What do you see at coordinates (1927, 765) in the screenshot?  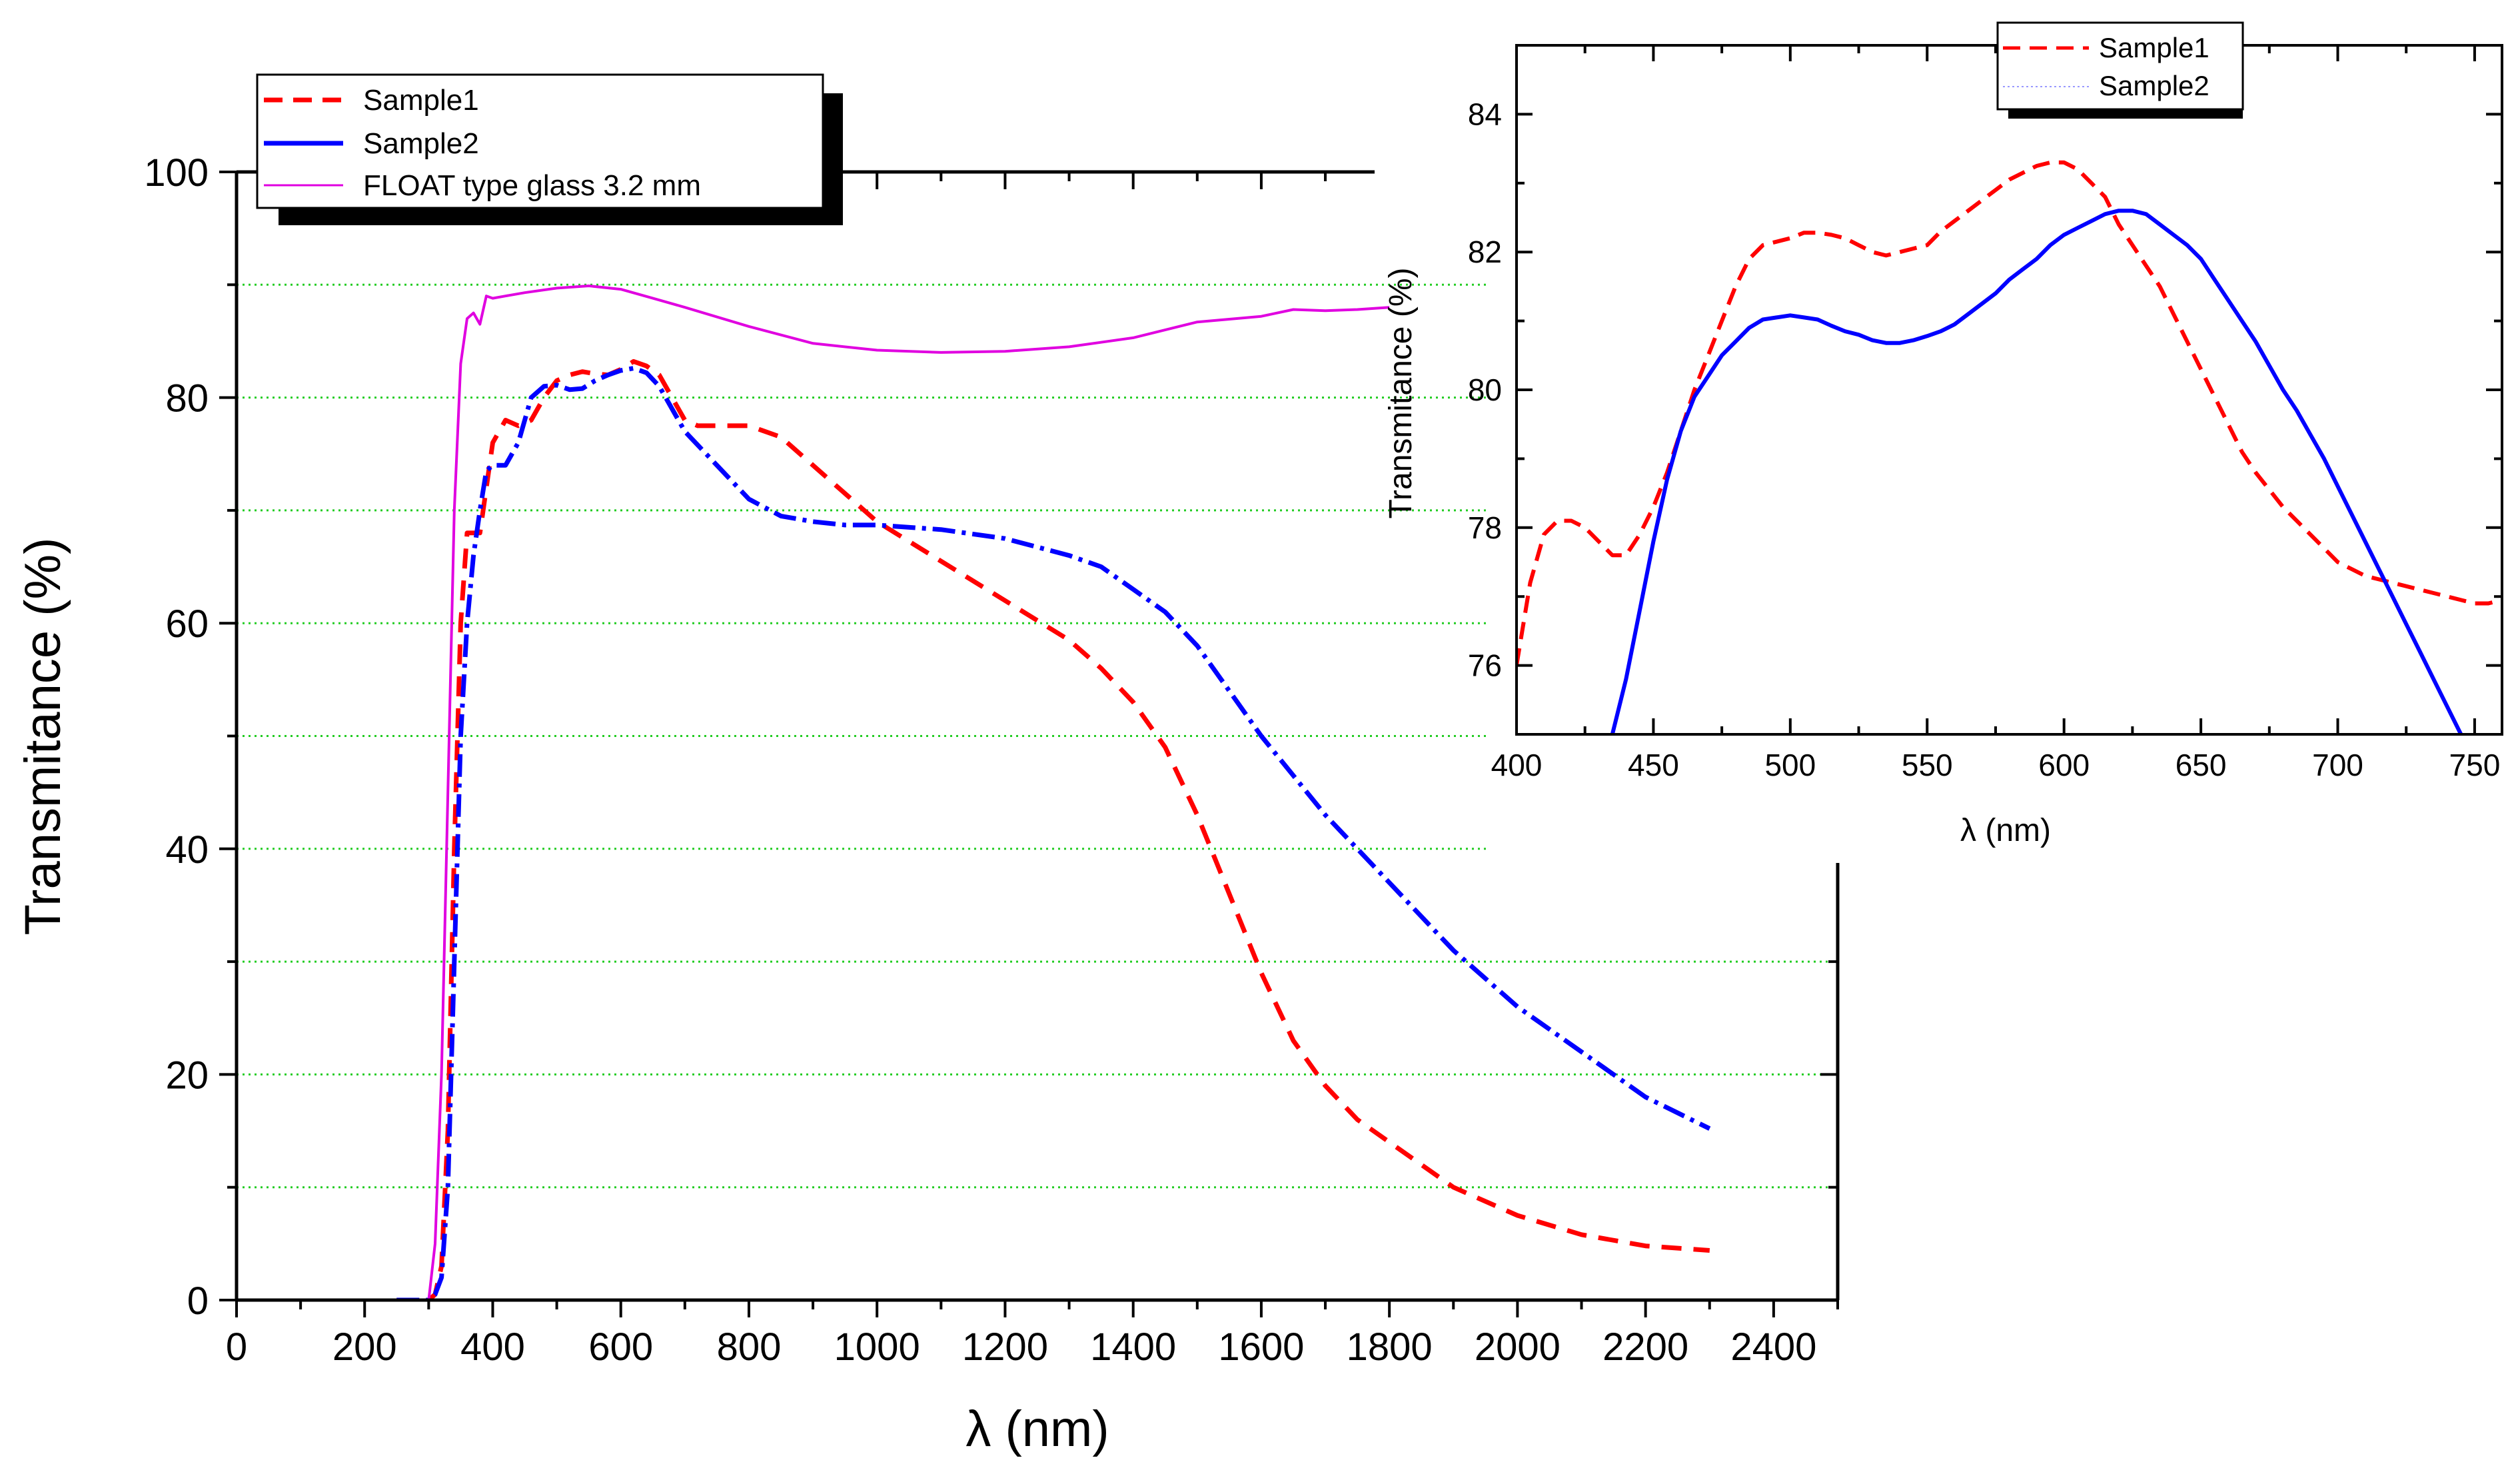 I see `inset-x-tick-label-550: 550` at bounding box center [1927, 765].